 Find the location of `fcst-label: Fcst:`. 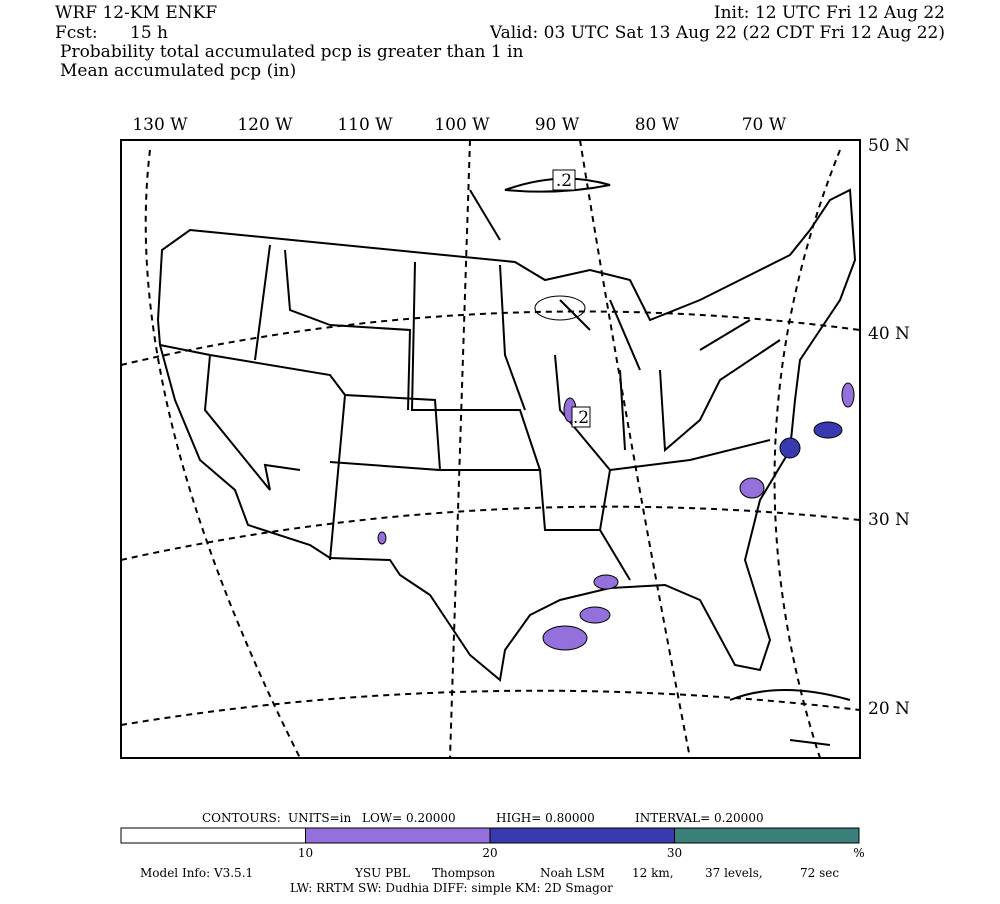

fcst-label: Fcst: is located at coordinates (76, 33).